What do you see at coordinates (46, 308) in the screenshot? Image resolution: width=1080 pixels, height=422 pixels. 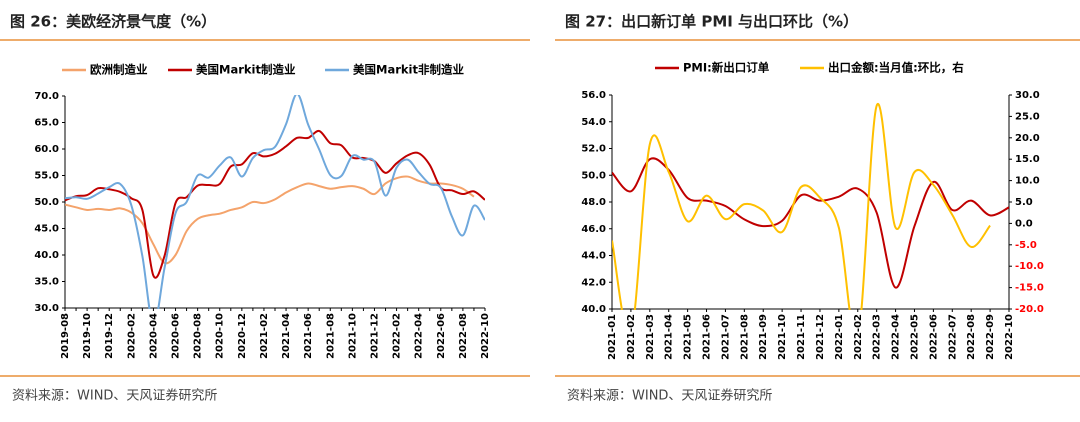 I see `y-tick-label: 30.0` at bounding box center [46, 308].